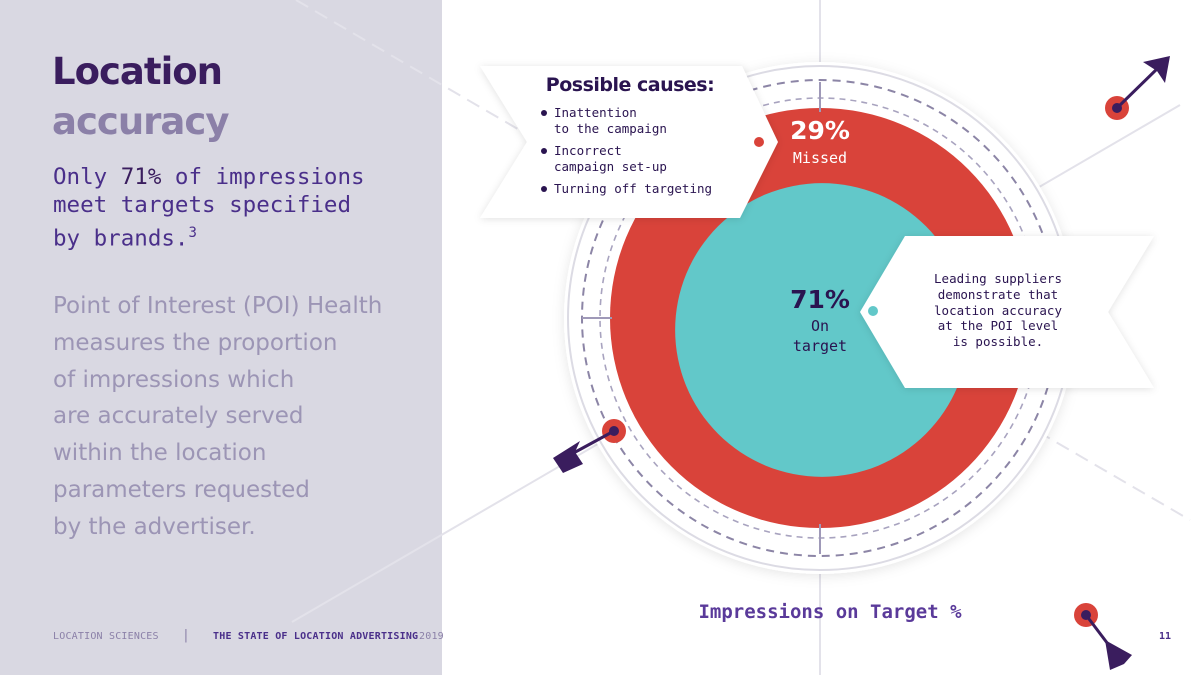 The height and width of the screenshot is (675, 1200). Describe the element at coordinates (1165, 636) in the screenshot. I see `page-number: 11` at that location.